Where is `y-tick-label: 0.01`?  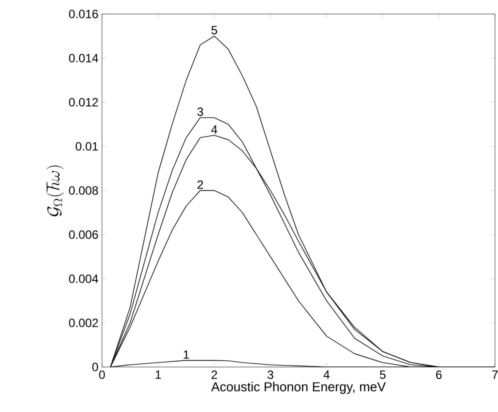 y-tick-label: 0.01 is located at coordinates (87, 146).